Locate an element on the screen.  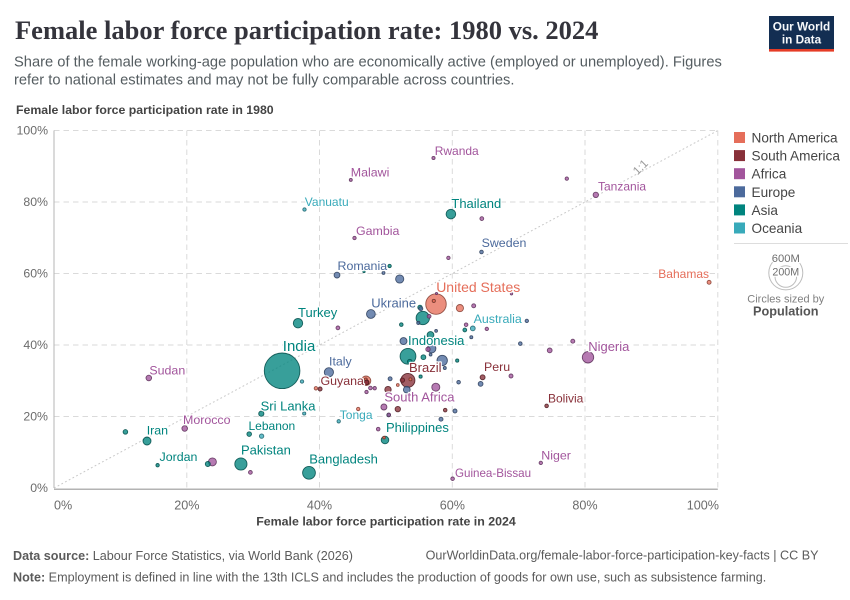
svg-text: Brazil is located at coordinates (425, 367).